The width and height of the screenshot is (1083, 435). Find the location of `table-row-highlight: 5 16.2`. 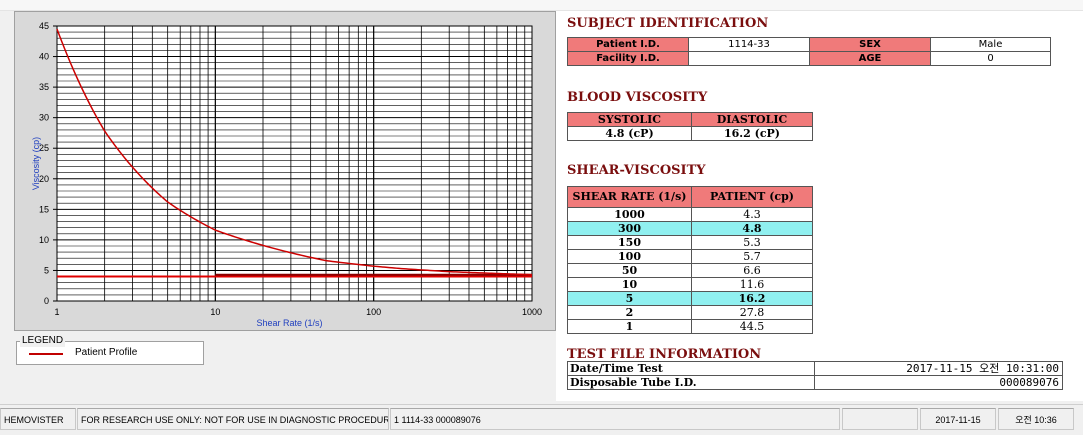

table-row-highlight: 5 16.2 is located at coordinates (690, 298).